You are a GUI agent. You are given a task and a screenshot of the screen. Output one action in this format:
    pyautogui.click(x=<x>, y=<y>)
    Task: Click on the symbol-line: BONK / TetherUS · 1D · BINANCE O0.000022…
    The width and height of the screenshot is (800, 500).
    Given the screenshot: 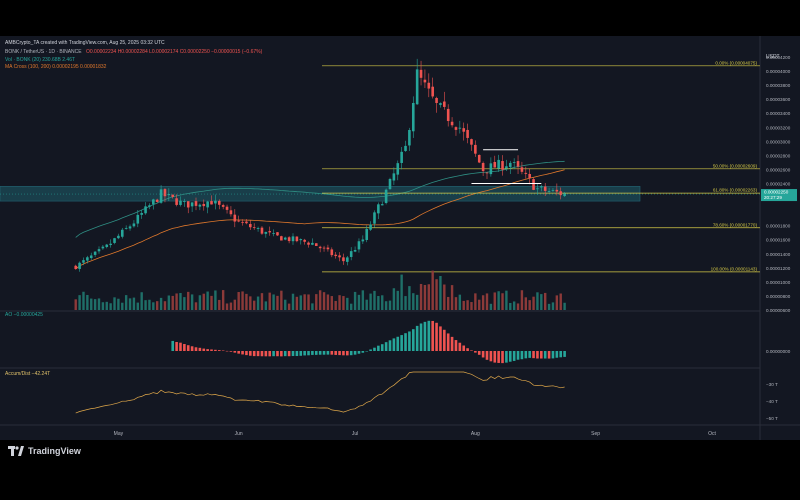 What is the action you would take?
    pyautogui.click(x=133, y=52)
    